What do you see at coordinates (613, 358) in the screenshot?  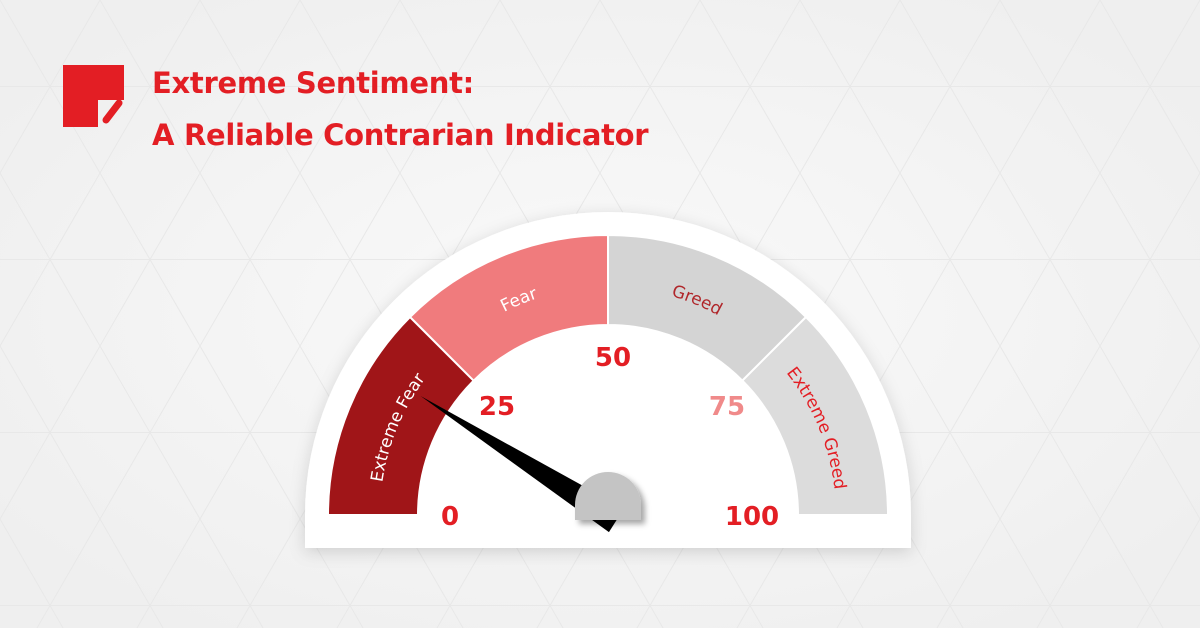 I see `tick-label-50: 50` at bounding box center [613, 358].